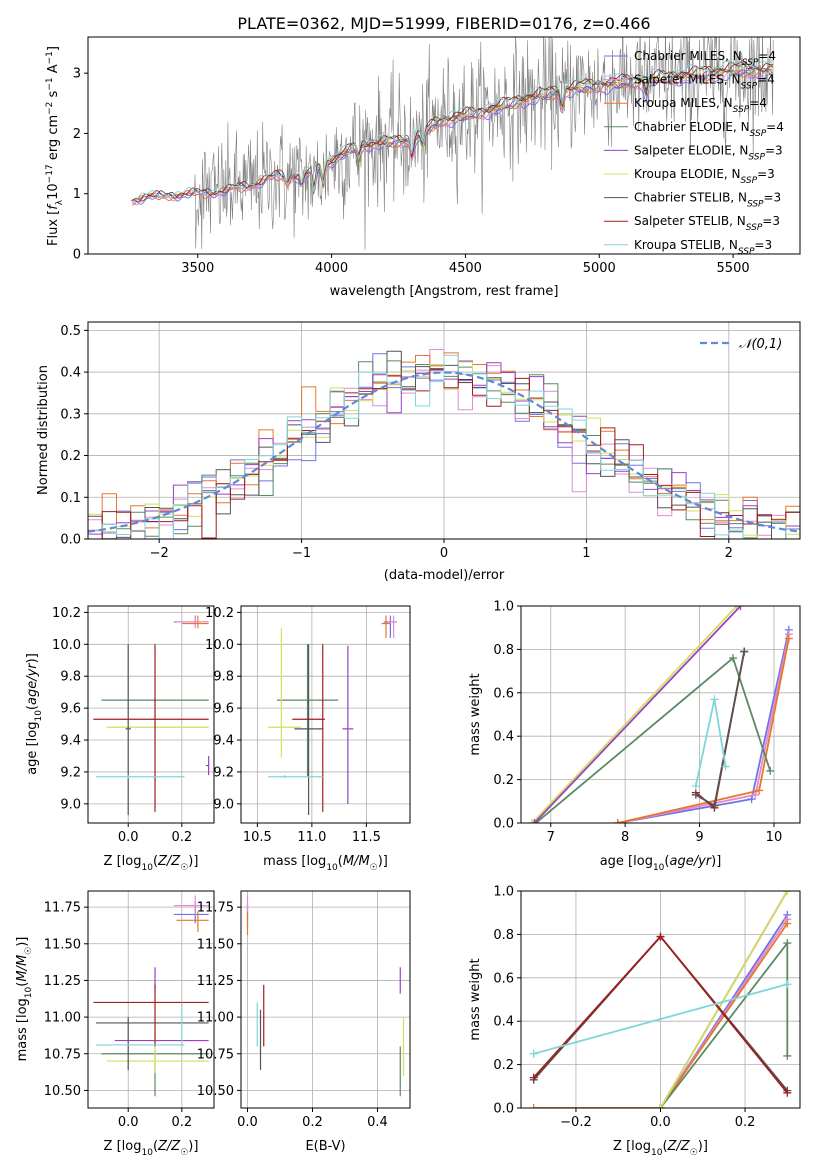  What do you see at coordinates (77, 194) in the screenshot?
I see `y-tick-label: 1` at bounding box center [77, 194].